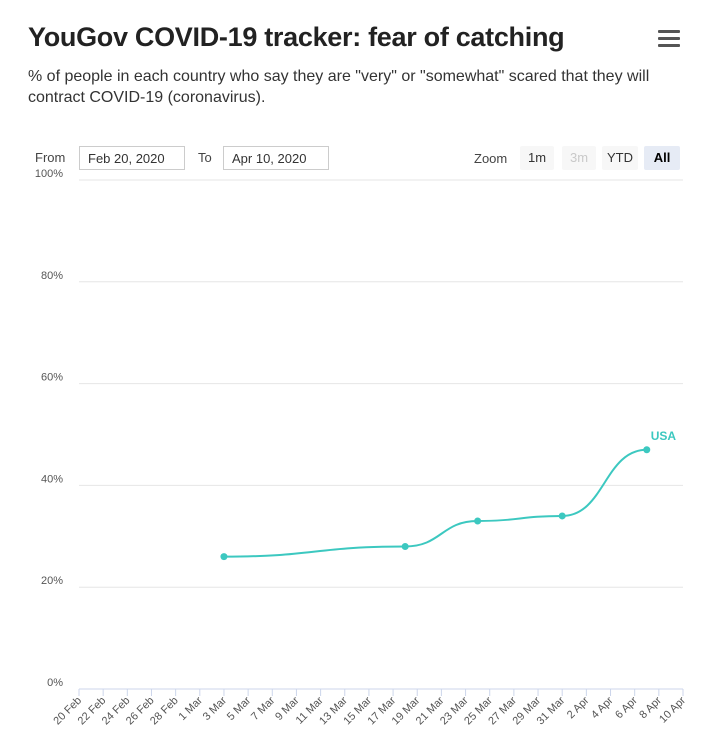  I want to click on to-date-input: Apr 10, 2020, so click(276, 158).